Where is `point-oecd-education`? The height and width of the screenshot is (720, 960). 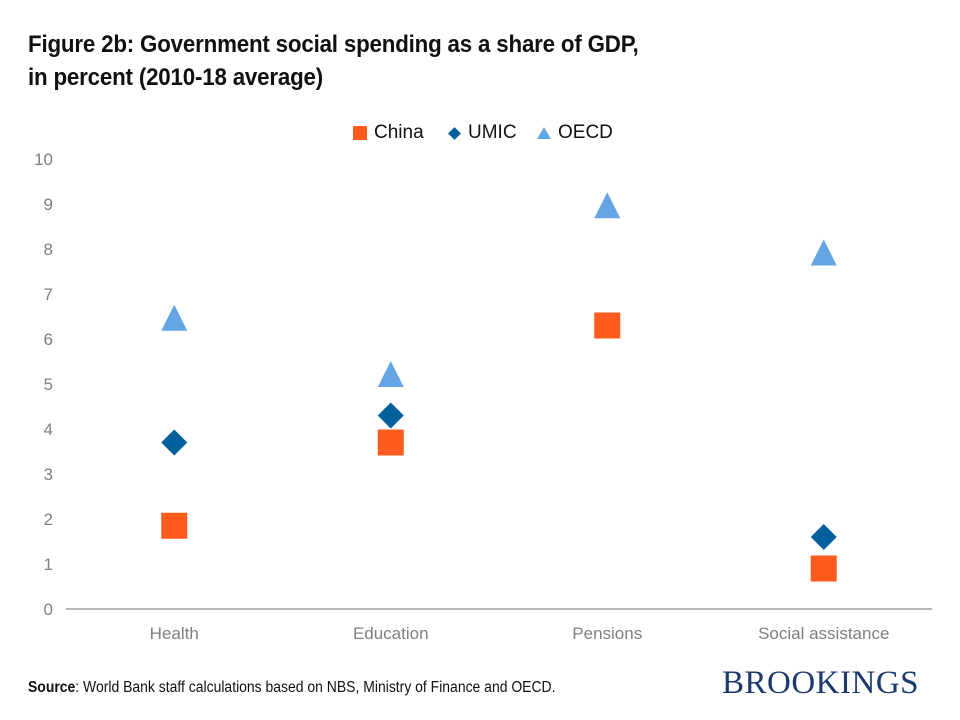 point-oecd-education is located at coordinates (390, 374).